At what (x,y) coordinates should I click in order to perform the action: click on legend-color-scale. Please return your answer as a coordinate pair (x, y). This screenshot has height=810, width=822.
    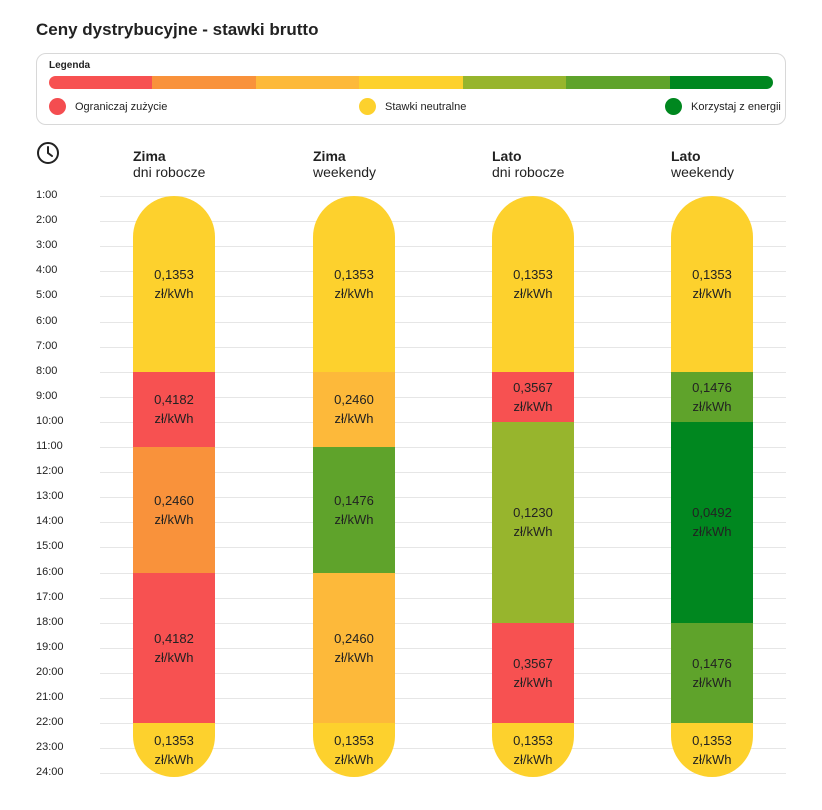
    Looking at the image, I should click on (411, 82).